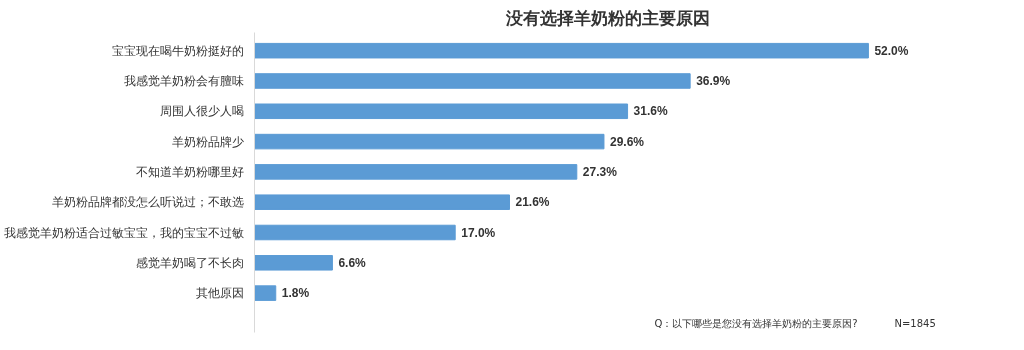  What do you see at coordinates (600, 171) in the screenshot?
I see `data-label: 27.3%` at bounding box center [600, 171].